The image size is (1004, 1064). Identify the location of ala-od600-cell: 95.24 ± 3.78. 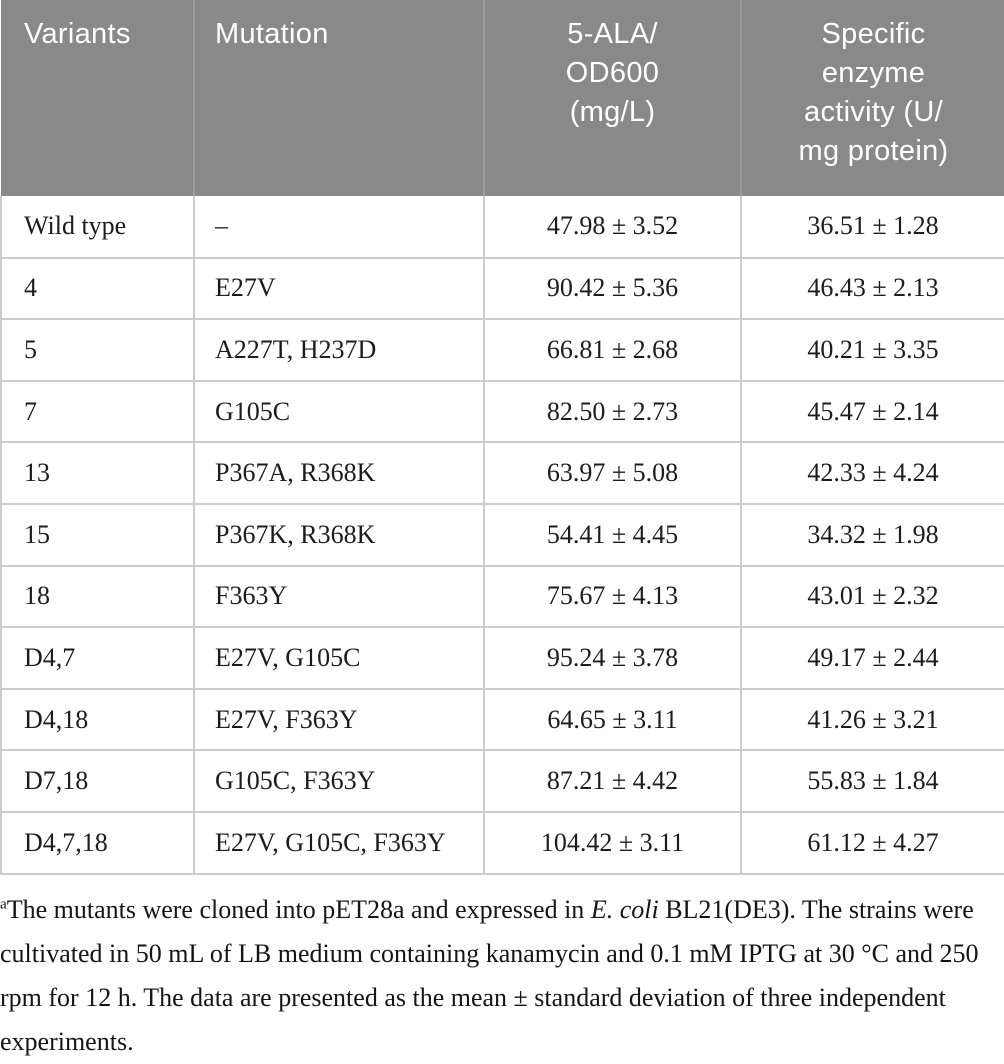
(612, 658).